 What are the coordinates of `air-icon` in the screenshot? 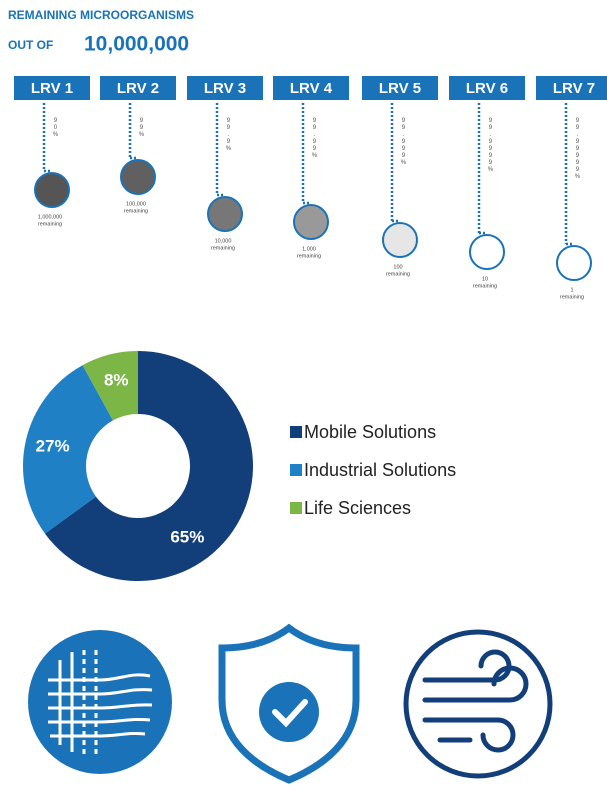 It's located at (478, 704).